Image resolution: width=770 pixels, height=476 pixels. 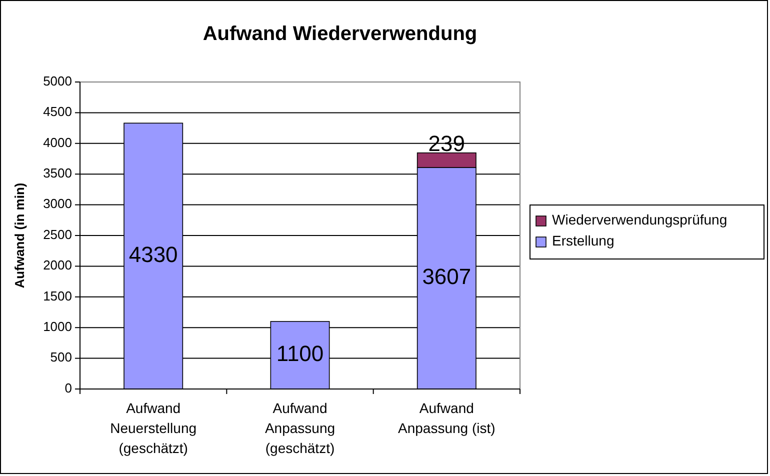 I want to click on x-tick-label: Aufwand Anpassung (geschätzt), so click(x=300, y=428).